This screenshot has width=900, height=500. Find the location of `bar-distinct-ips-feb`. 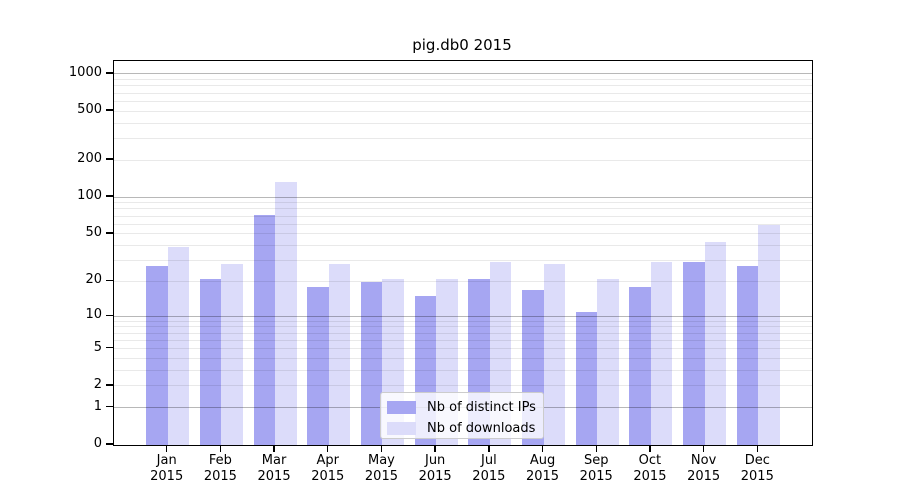

bar-distinct-ips-feb is located at coordinates (210, 362).